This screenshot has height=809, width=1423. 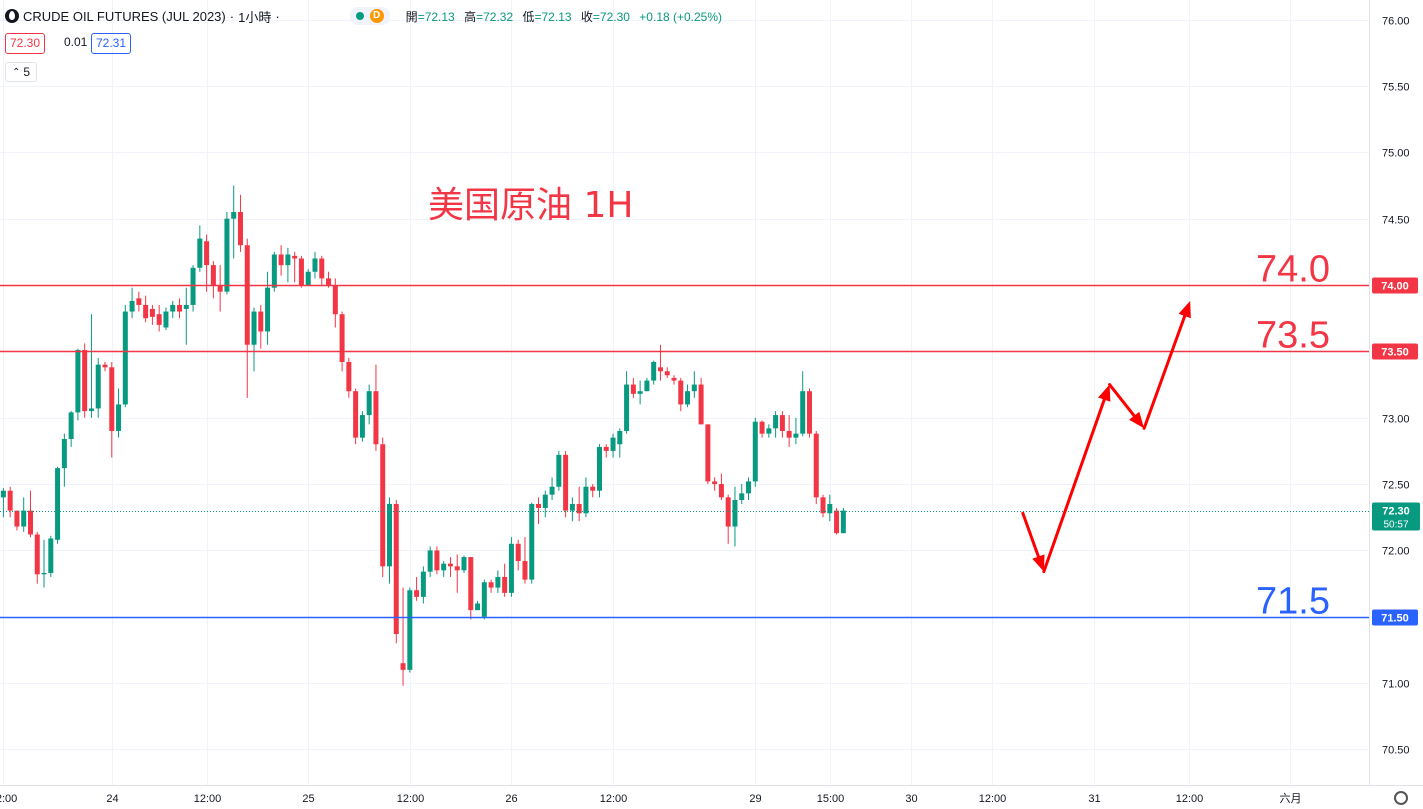 I want to click on symbol-name: CRUDE OIL FUTURES (JUL 2023), so click(x=124, y=16).